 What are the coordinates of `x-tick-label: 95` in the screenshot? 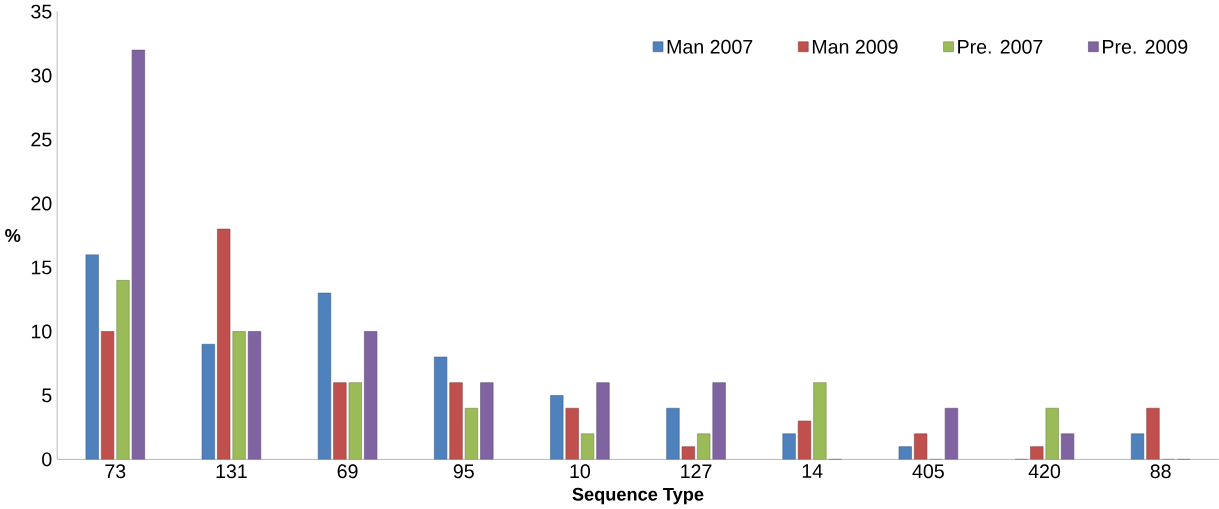 It's located at (463, 471).